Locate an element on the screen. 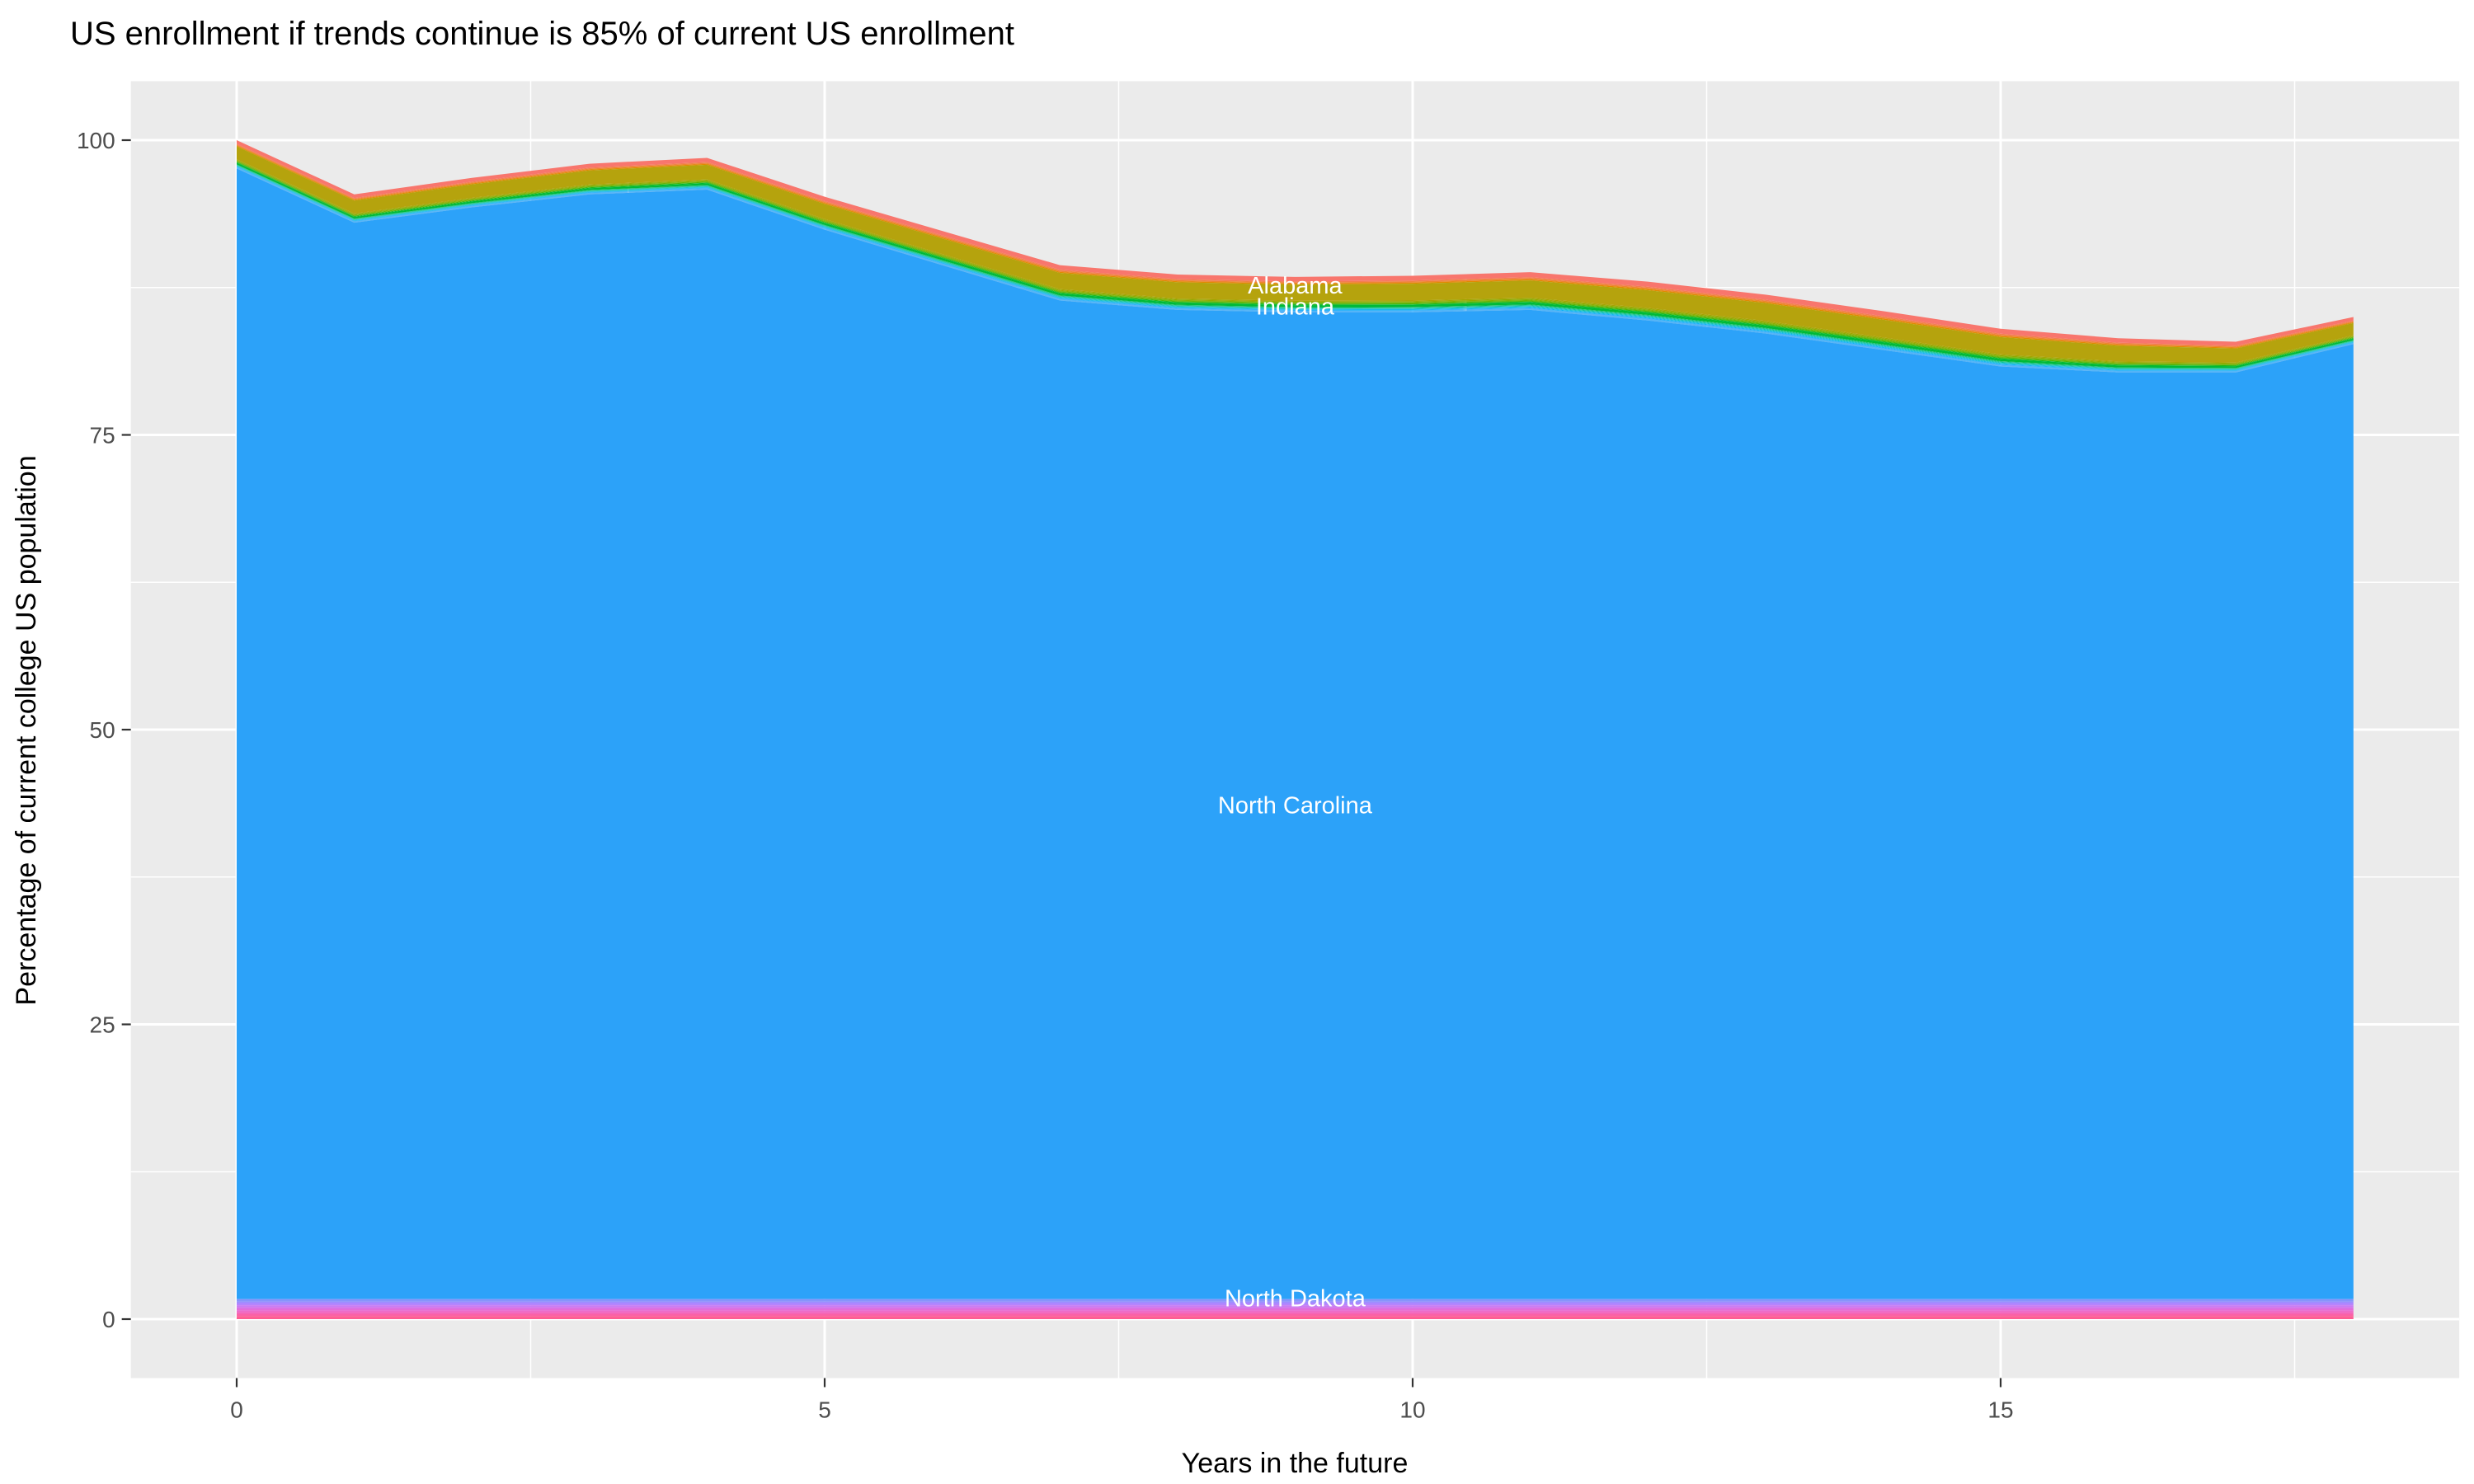 The height and width of the screenshot is (1484, 2474). area-pennsylvania is located at coordinates (1295, 1308).